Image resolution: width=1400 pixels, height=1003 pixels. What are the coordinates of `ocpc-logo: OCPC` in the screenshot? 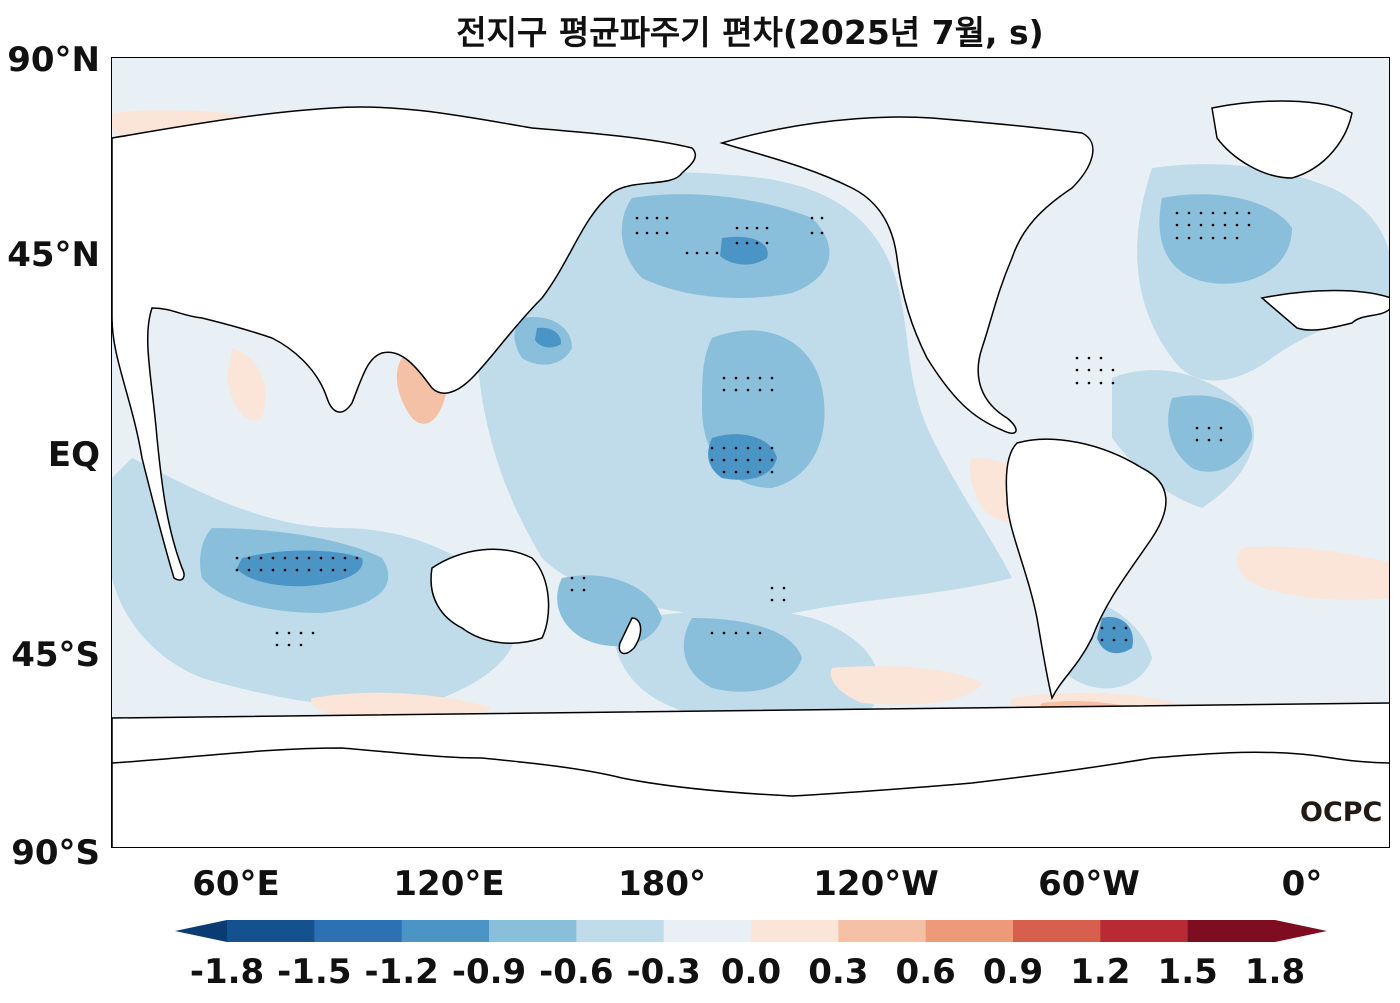 It's located at (1341, 812).